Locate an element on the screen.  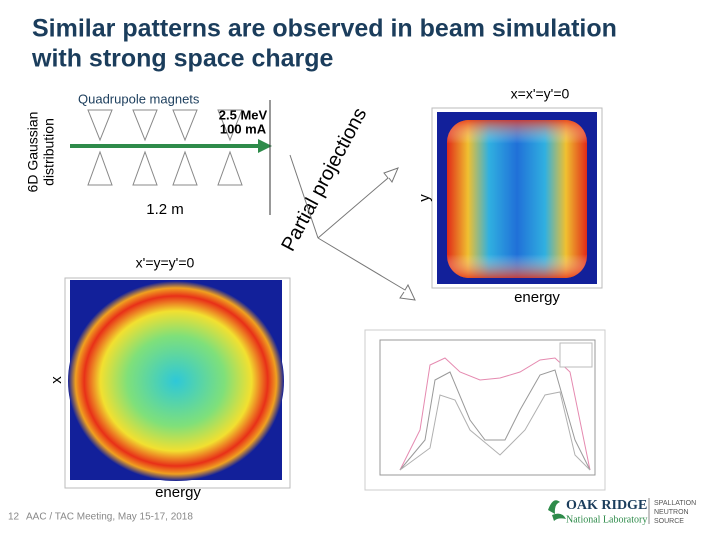
meeting: AAC / TAC Meeting, May 15-17, 2018 is located at coordinates (109, 517).